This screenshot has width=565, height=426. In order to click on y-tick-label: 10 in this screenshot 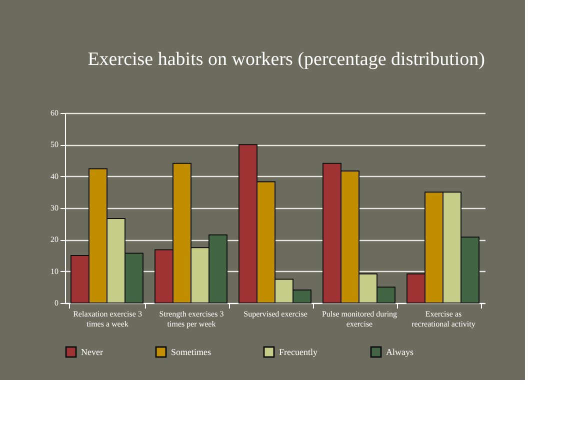, I will do `click(54, 271)`.